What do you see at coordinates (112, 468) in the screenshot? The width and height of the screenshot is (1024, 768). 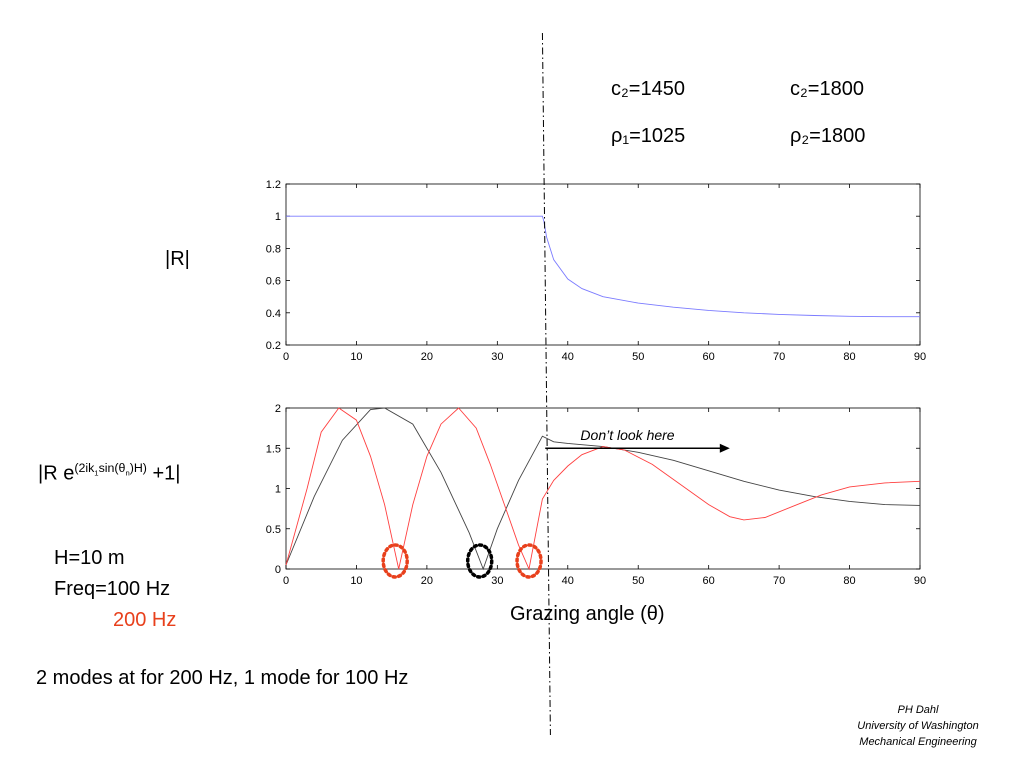 I see `ylabel-exp-b: sin(θ` at bounding box center [112, 468].